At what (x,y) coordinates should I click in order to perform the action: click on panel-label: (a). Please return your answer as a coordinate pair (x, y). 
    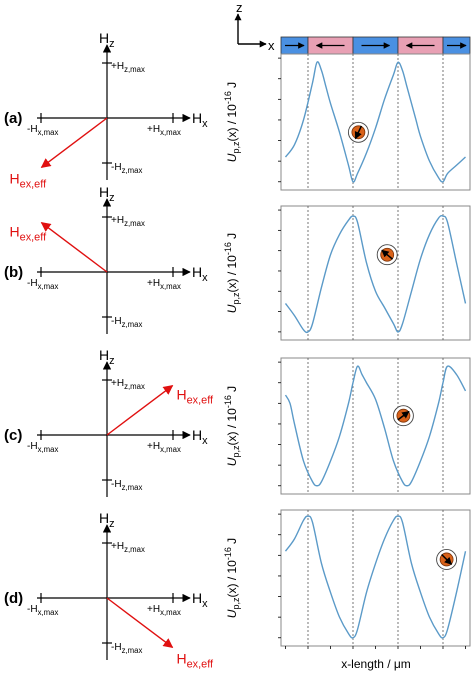
    Looking at the image, I should click on (13, 118).